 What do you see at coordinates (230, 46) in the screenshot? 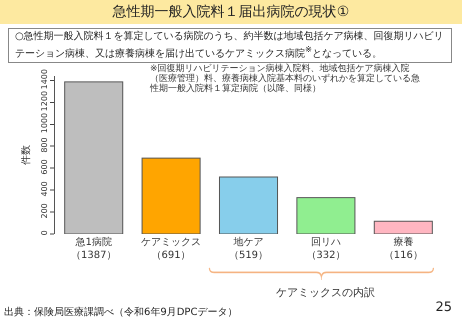
I see `chart-subtitle: ○急性期一般入院料１を算定している病院のうち、約半数は地域包括ケア病棟、回復期リハビリテーション病棟、又は療養病棟を届け出ているケアミックス病院$^{※}$となっている。` at bounding box center [230, 46].